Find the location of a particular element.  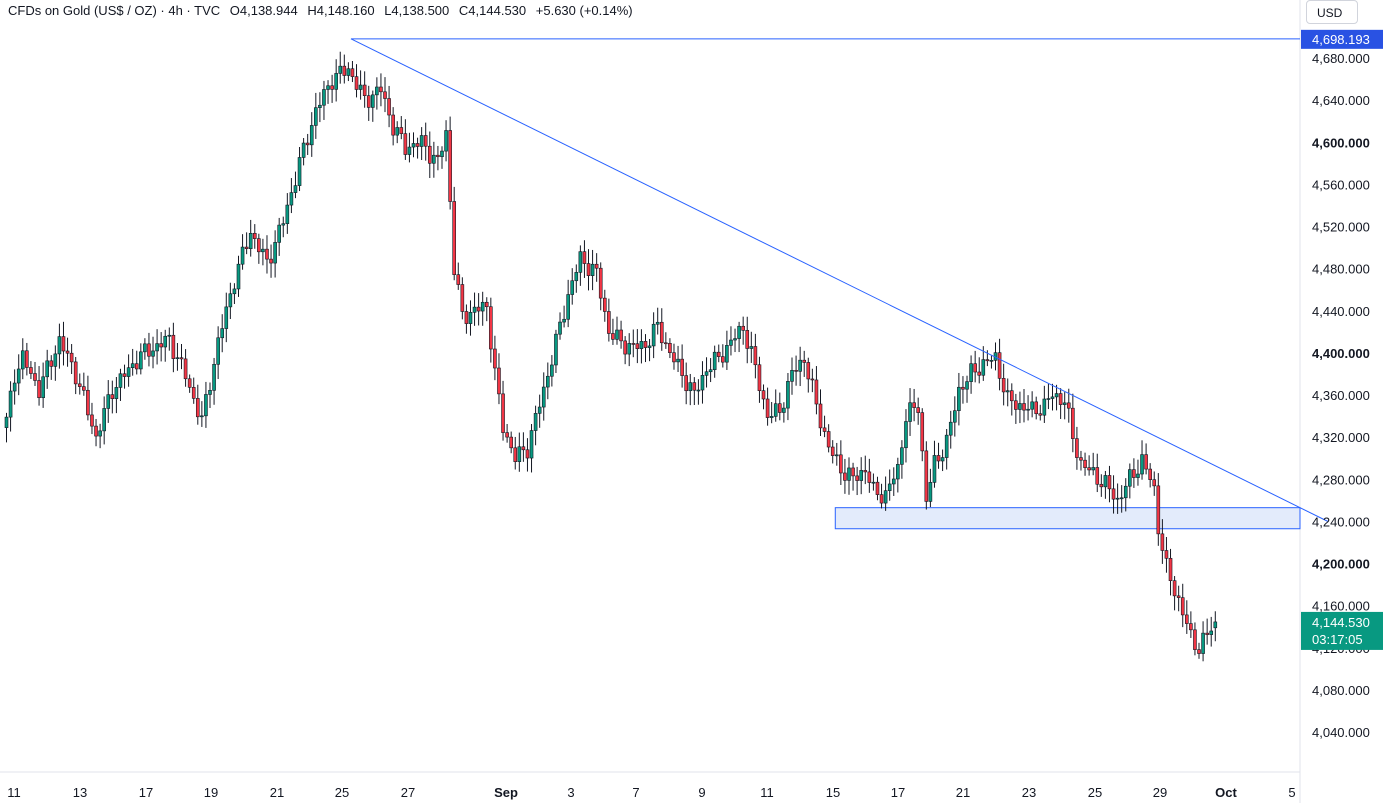

ohlc-high: H4,148.160 is located at coordinates (341, 10).